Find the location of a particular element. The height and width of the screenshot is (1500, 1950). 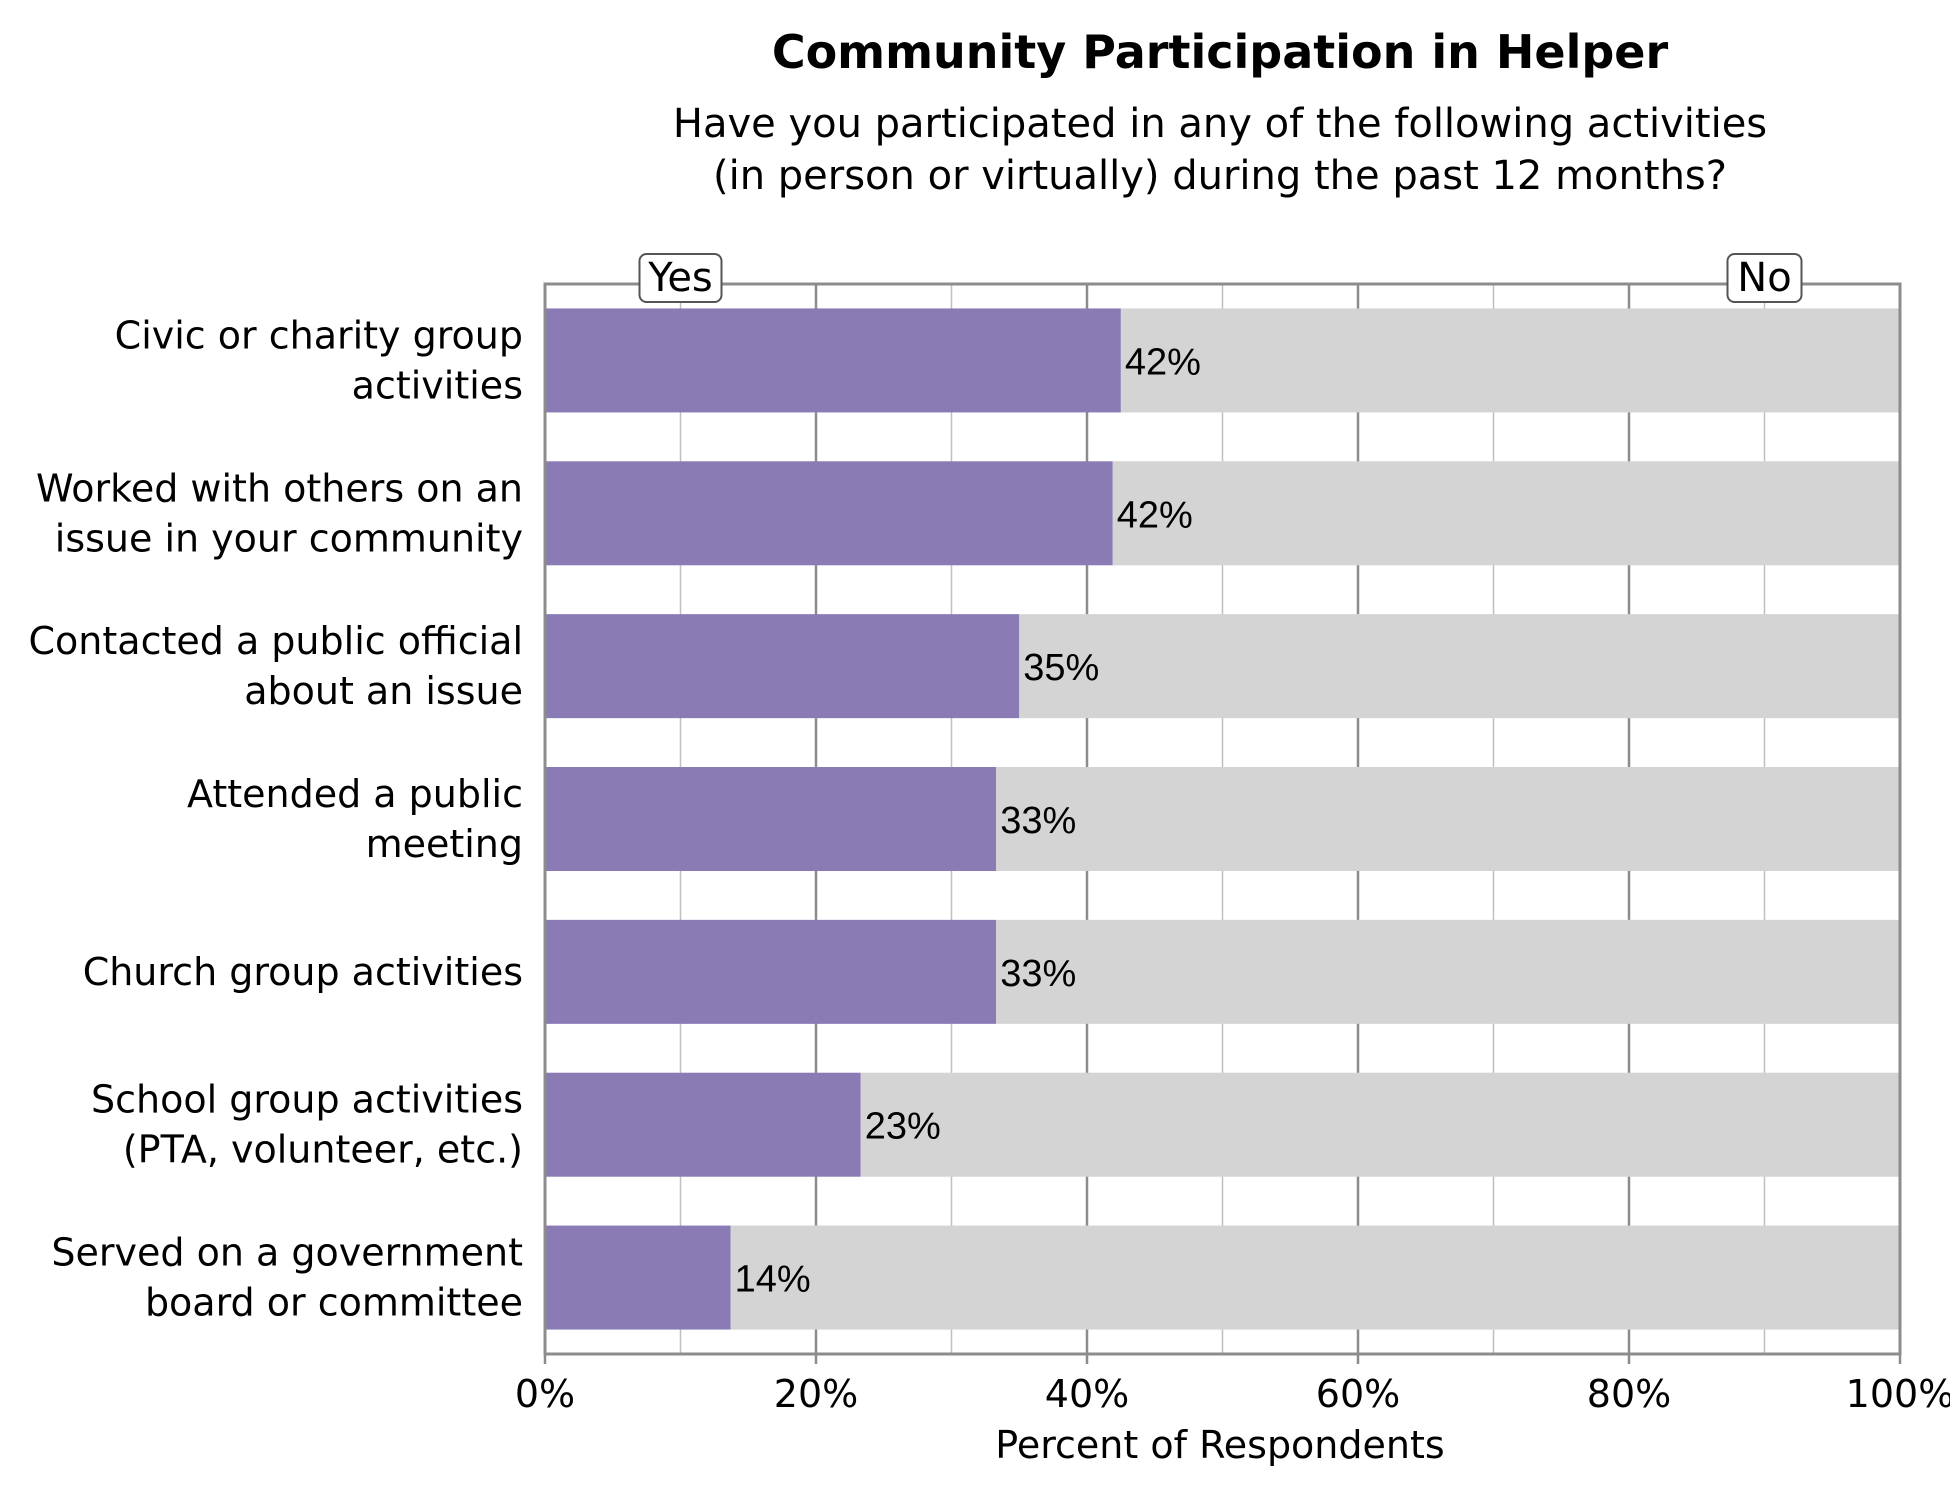

legend-label-no: No is located at coordinates (1764, 278).